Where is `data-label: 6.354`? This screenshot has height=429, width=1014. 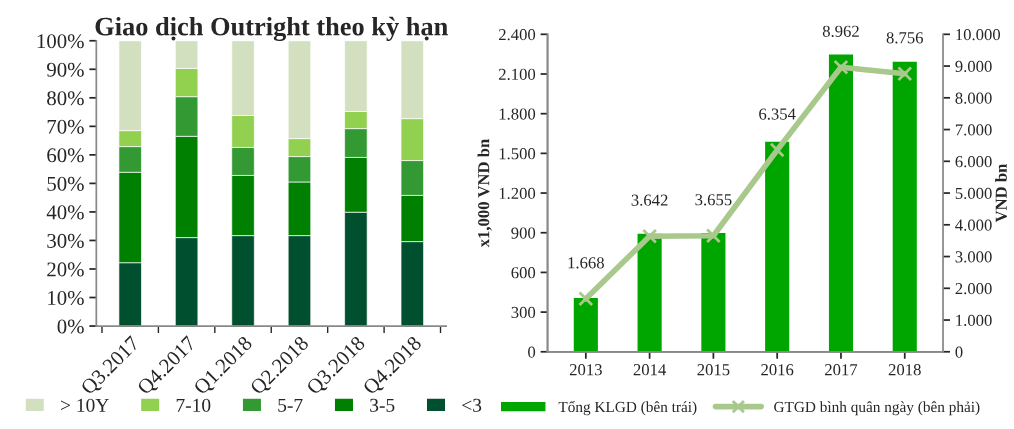 data-label: 6.354 is located at coordinates (777, 114).